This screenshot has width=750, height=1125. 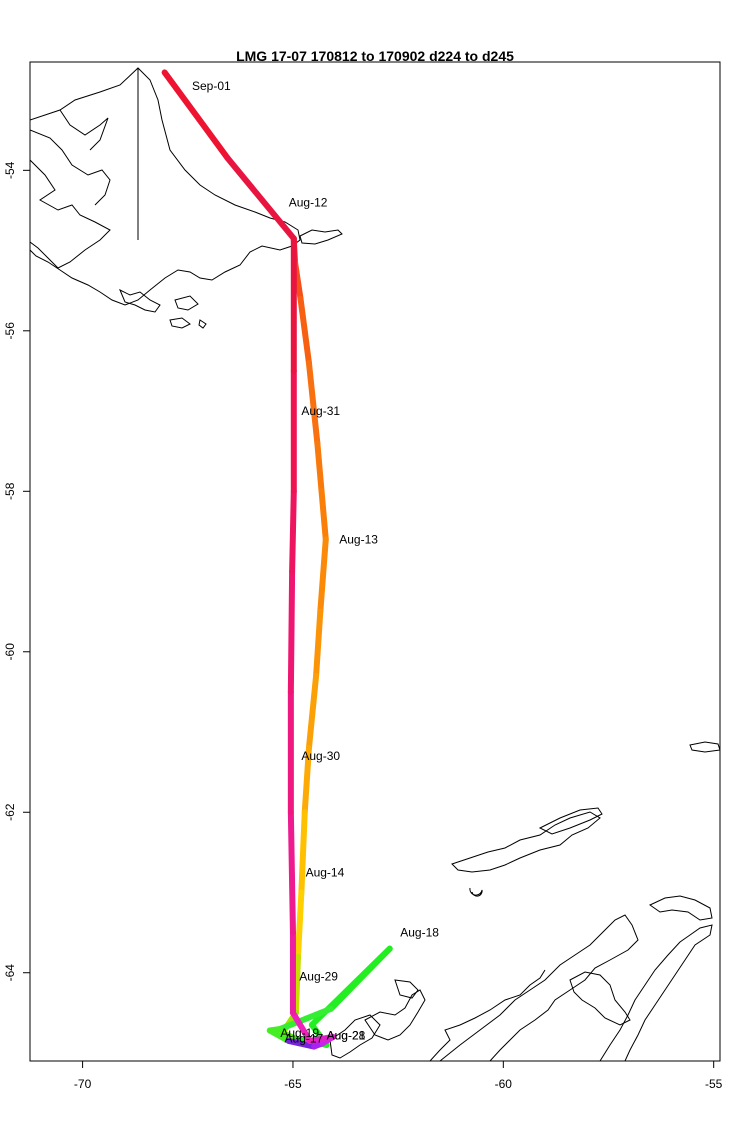 What do you see at coordinates (83, 1084) in the screenshot?
I see `x-tick-label: -70` at bounding box center [83, 1084].